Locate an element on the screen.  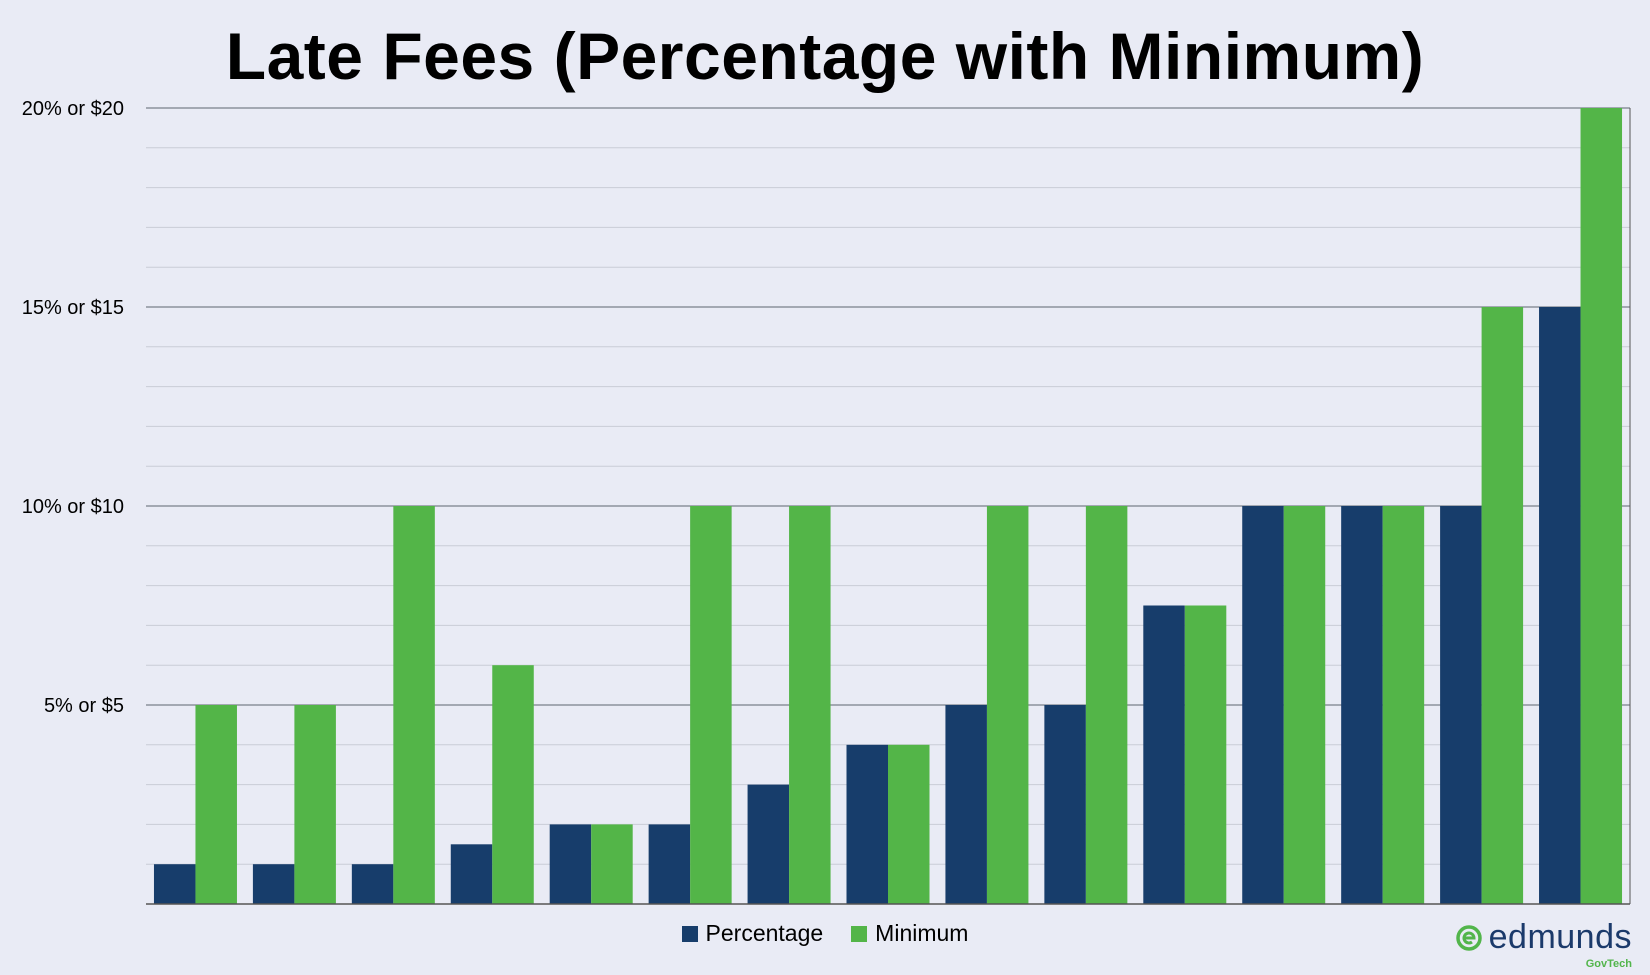
legend: Percentage Minimum is located at coordinates (825, 933).